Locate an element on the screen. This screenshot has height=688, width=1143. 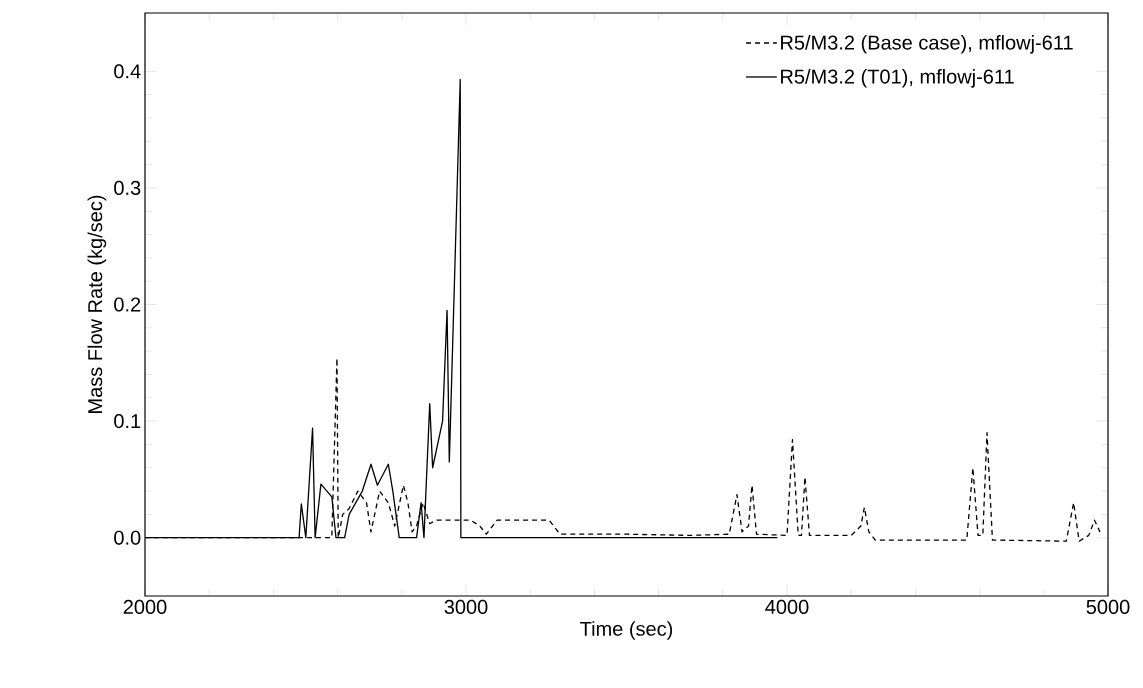
x-tick-label: 2000 is located at coordinates (145, 606).